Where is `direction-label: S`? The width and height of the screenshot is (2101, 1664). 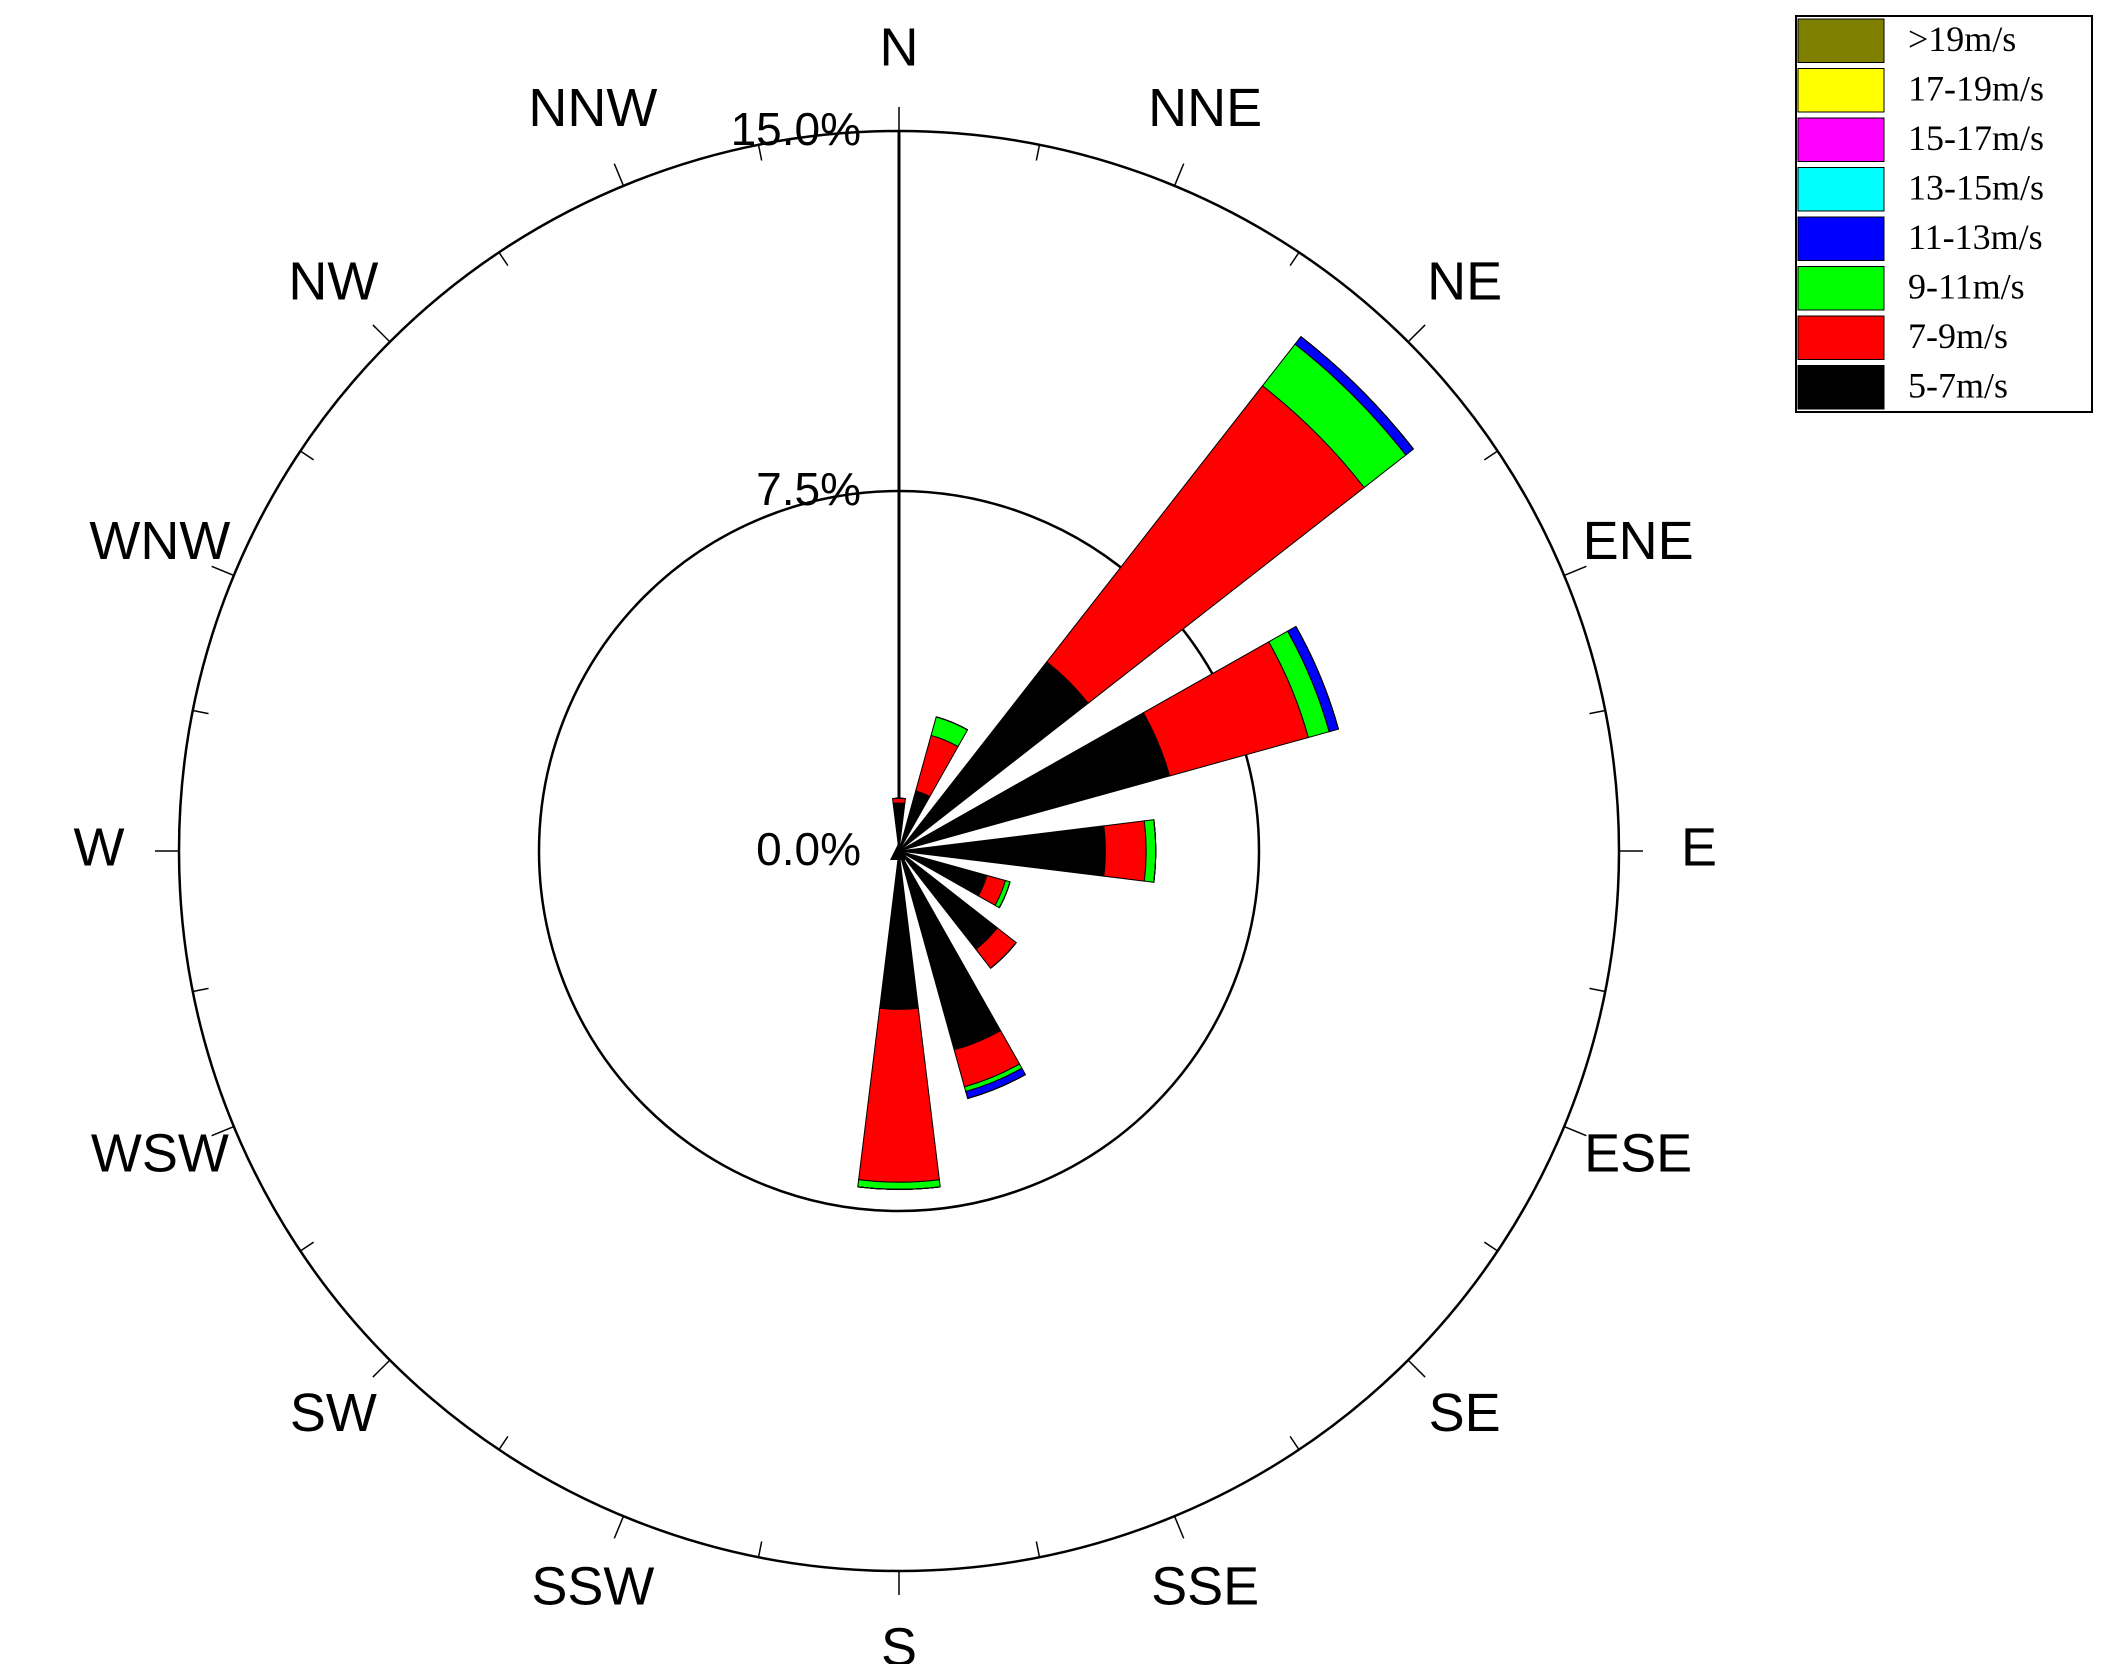
direction-label: S is located at coordinates (899, 1640).